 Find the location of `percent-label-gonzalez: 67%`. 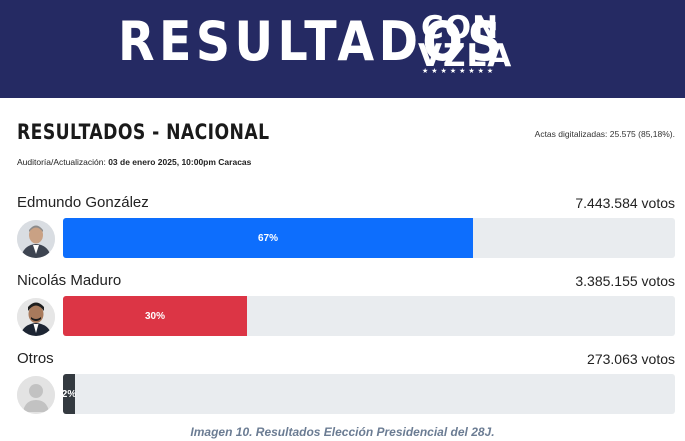

percent-label-gonzalez: 67% is located at coordinates (267, 238).